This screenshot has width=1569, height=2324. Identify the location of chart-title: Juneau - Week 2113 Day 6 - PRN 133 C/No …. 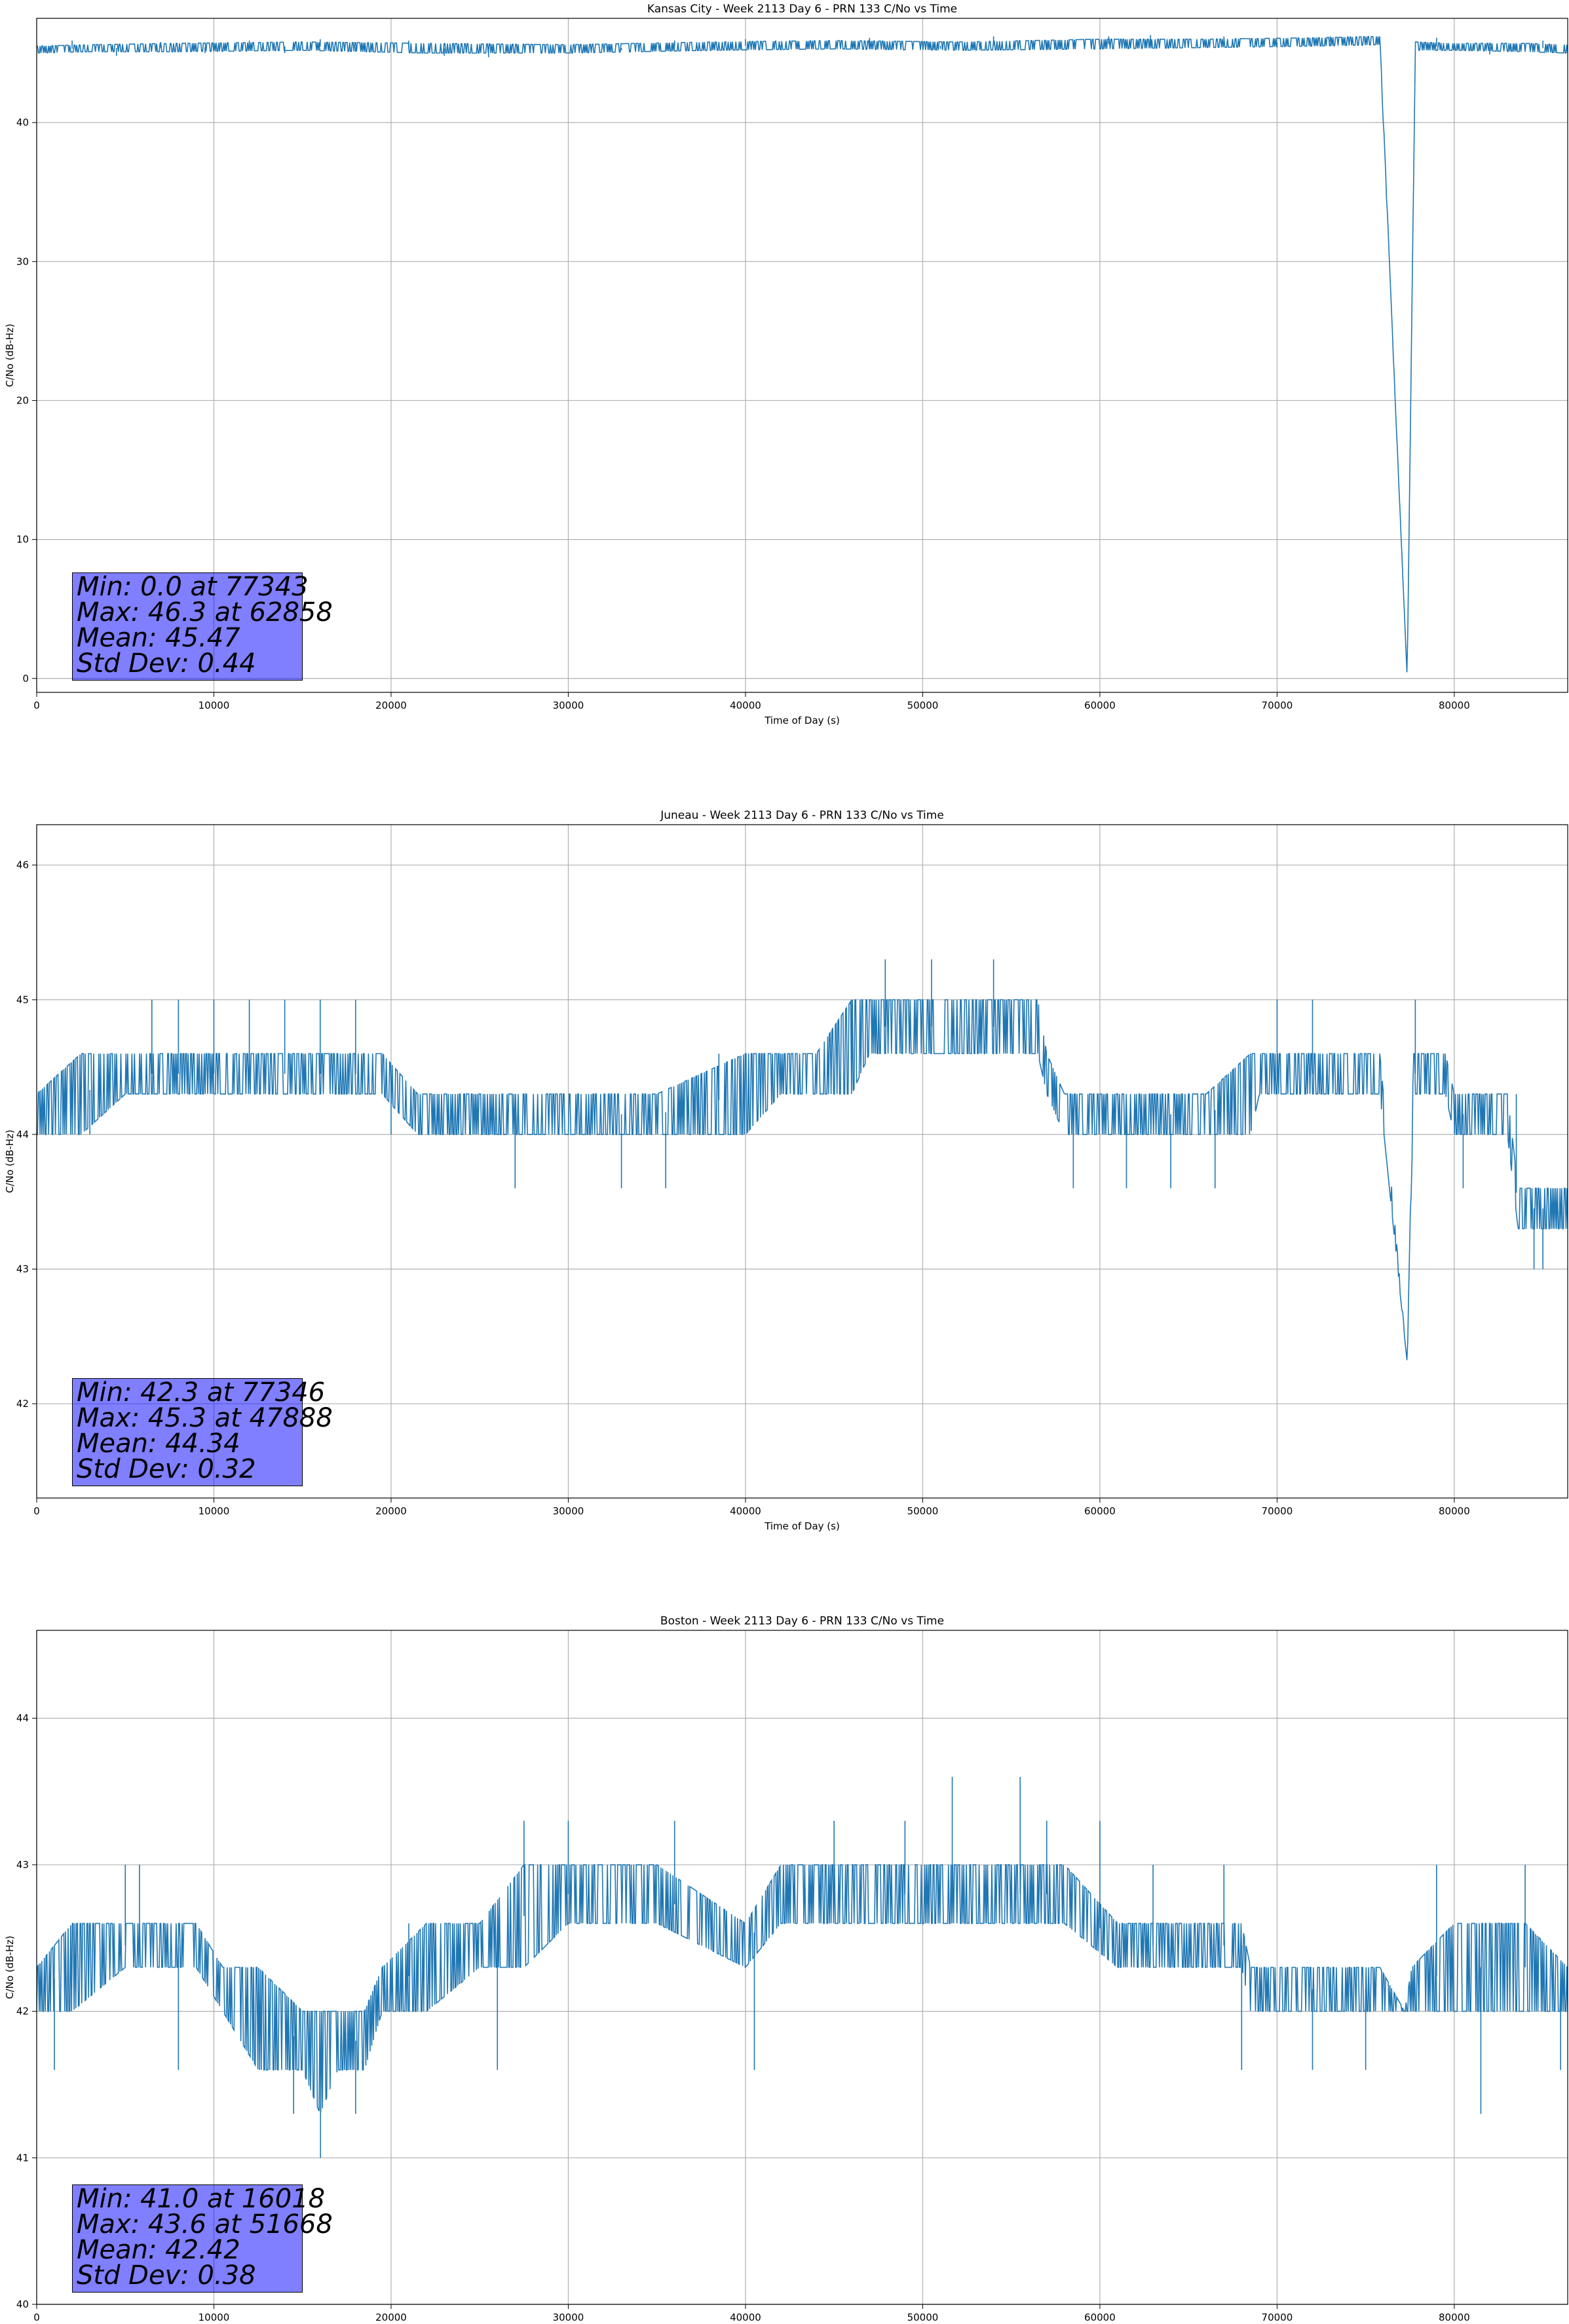
(802, 815).